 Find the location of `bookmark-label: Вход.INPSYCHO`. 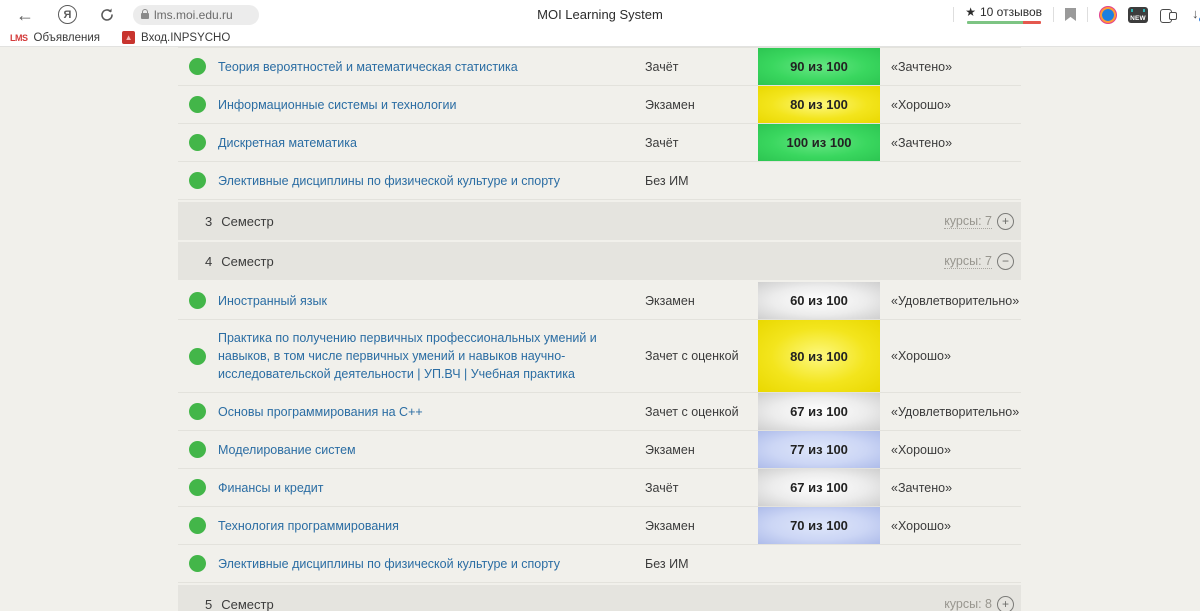

bookmark-label: Вход.INPSYCHO is located at coordinates (186, 37).